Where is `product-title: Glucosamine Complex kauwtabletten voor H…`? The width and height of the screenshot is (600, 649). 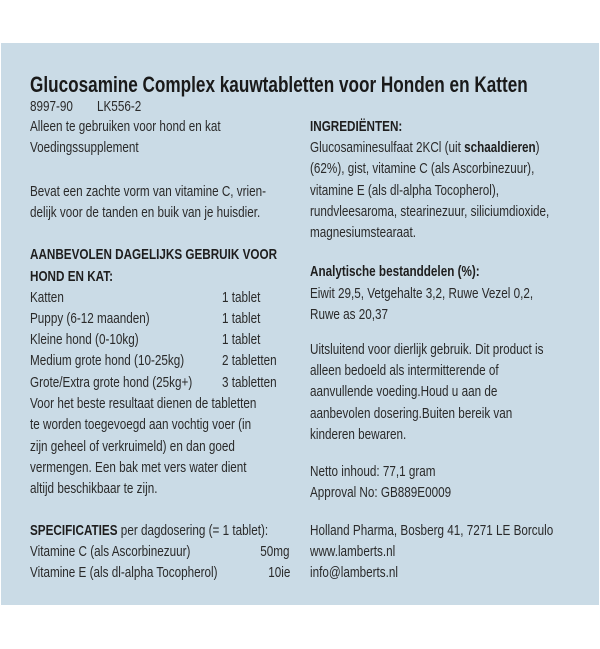
product-title: Glucosamine Complex kauwtabletten voor H… is located at coordinates (279, 84).